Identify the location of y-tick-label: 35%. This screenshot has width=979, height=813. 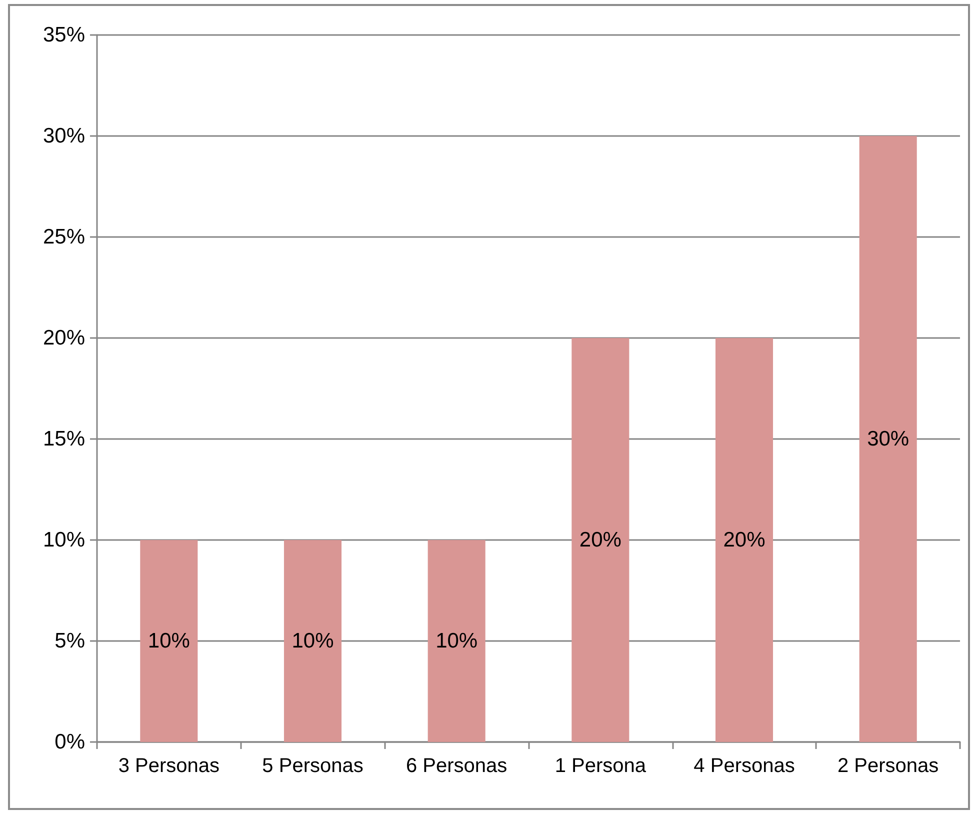
(63, 35).